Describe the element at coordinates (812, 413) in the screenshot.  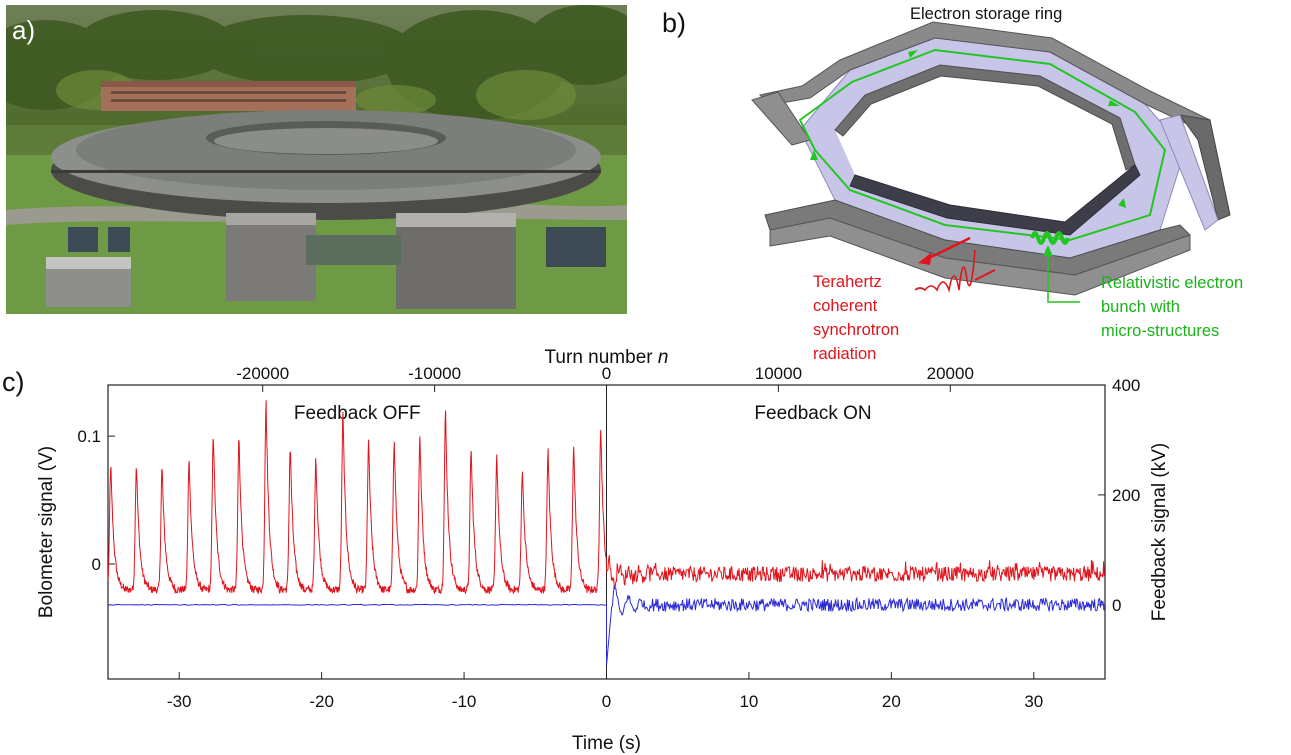
I see `annotation-feedback-on: Feedback ON` at that location.